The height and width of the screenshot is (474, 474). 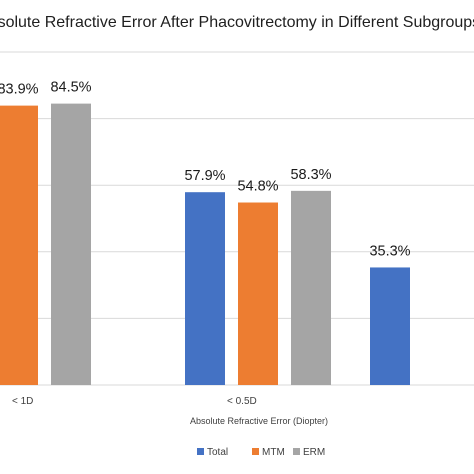 I want to click on x-tick-label: < 1D, so click(x=22, y=401).